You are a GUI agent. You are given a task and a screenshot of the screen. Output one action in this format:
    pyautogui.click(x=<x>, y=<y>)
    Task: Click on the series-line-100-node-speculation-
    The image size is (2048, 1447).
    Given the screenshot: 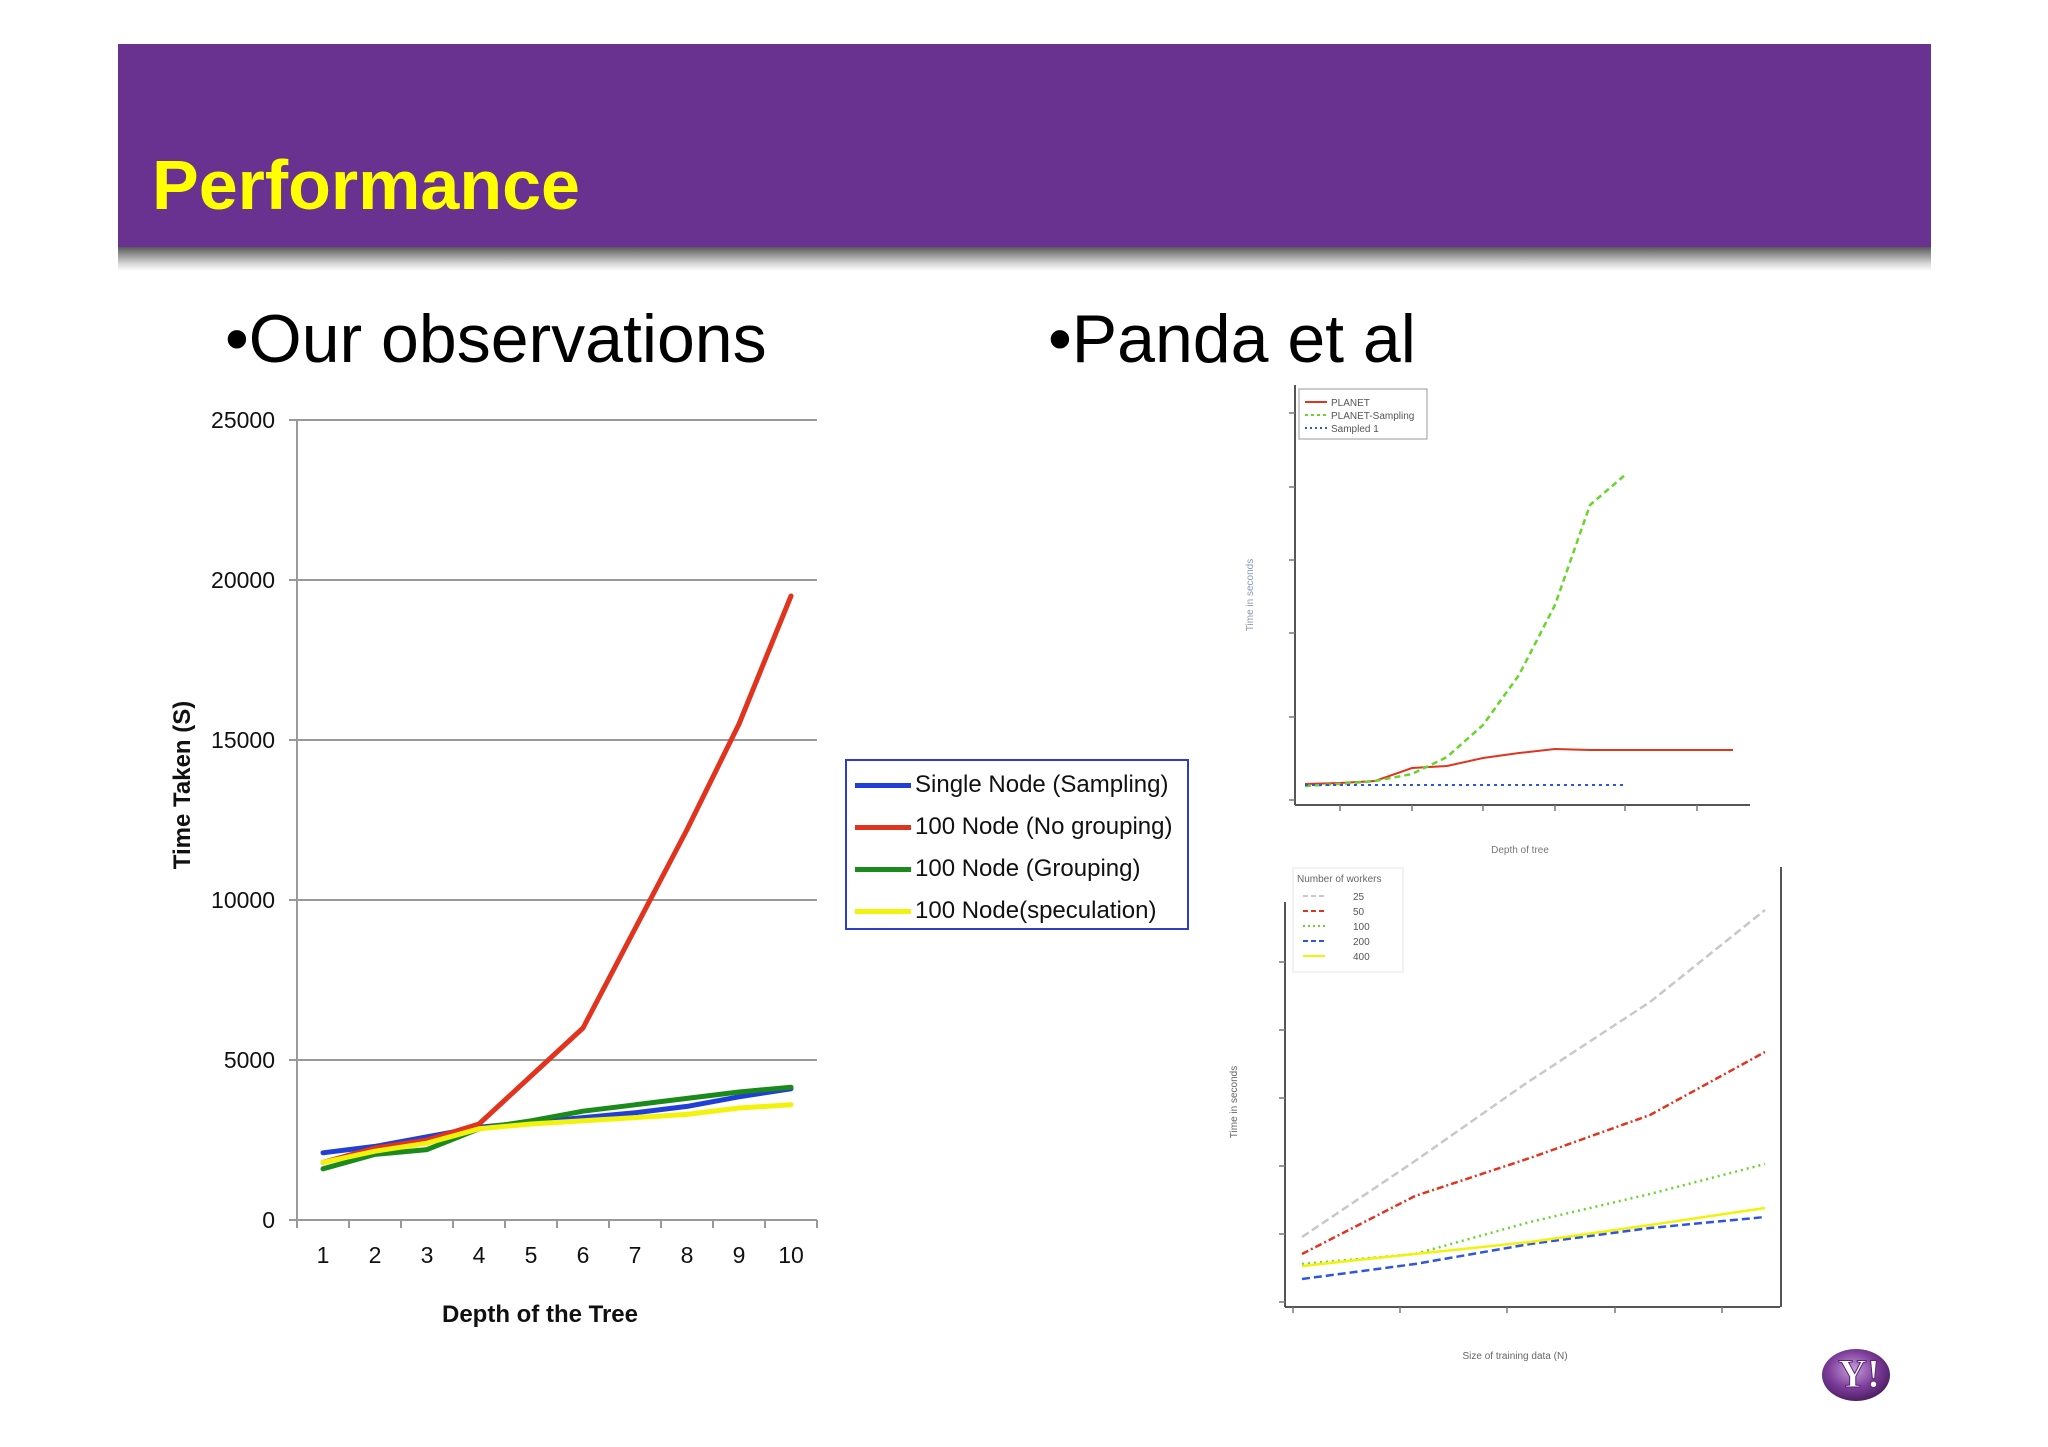 What is the action you would take?
    pyautogui.click(x=557, y=1133)
    